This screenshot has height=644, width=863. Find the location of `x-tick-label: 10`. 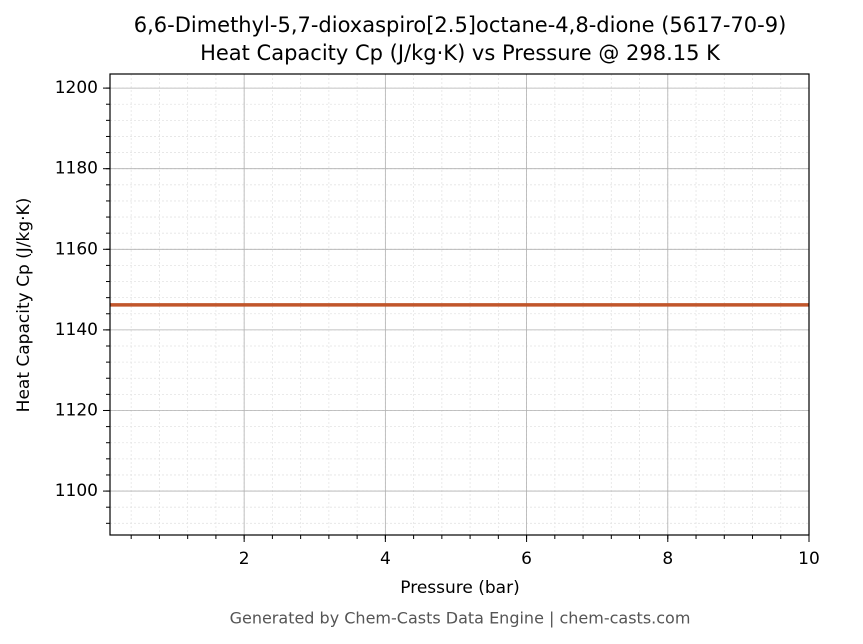

x-tick-label: 10 is located at coordinates (809, 559).